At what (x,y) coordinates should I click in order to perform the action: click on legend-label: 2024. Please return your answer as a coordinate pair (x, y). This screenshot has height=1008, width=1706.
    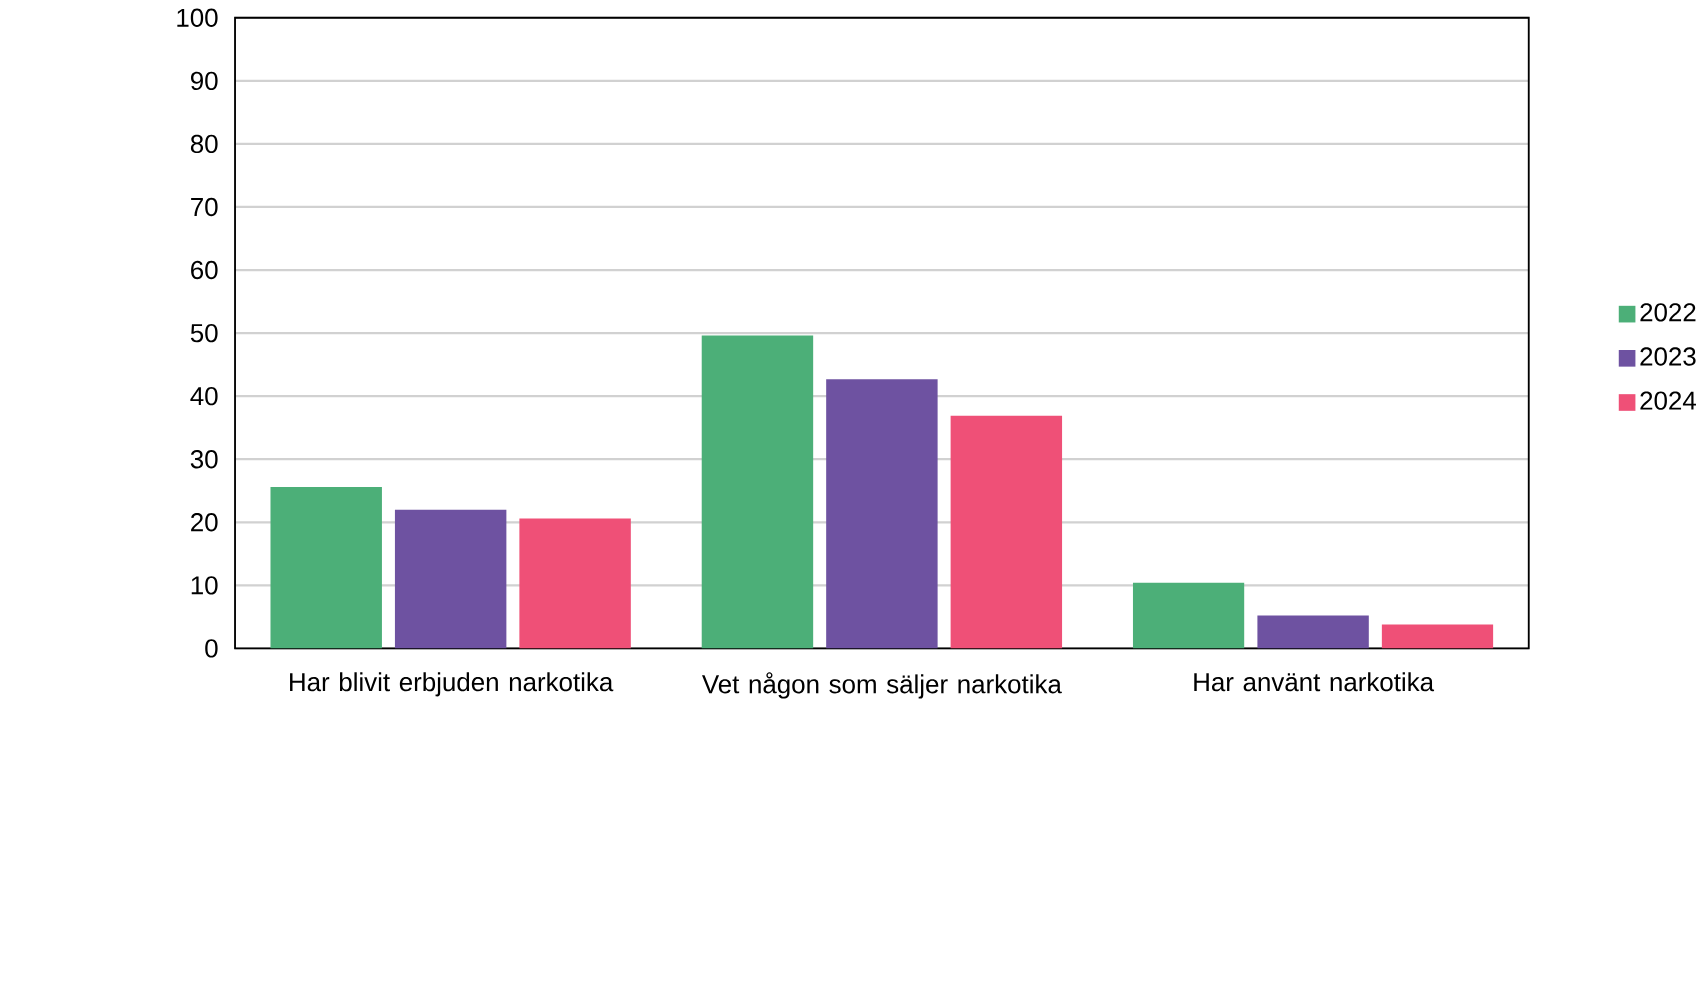
    Looking at the image, I should click on (1668, 400).